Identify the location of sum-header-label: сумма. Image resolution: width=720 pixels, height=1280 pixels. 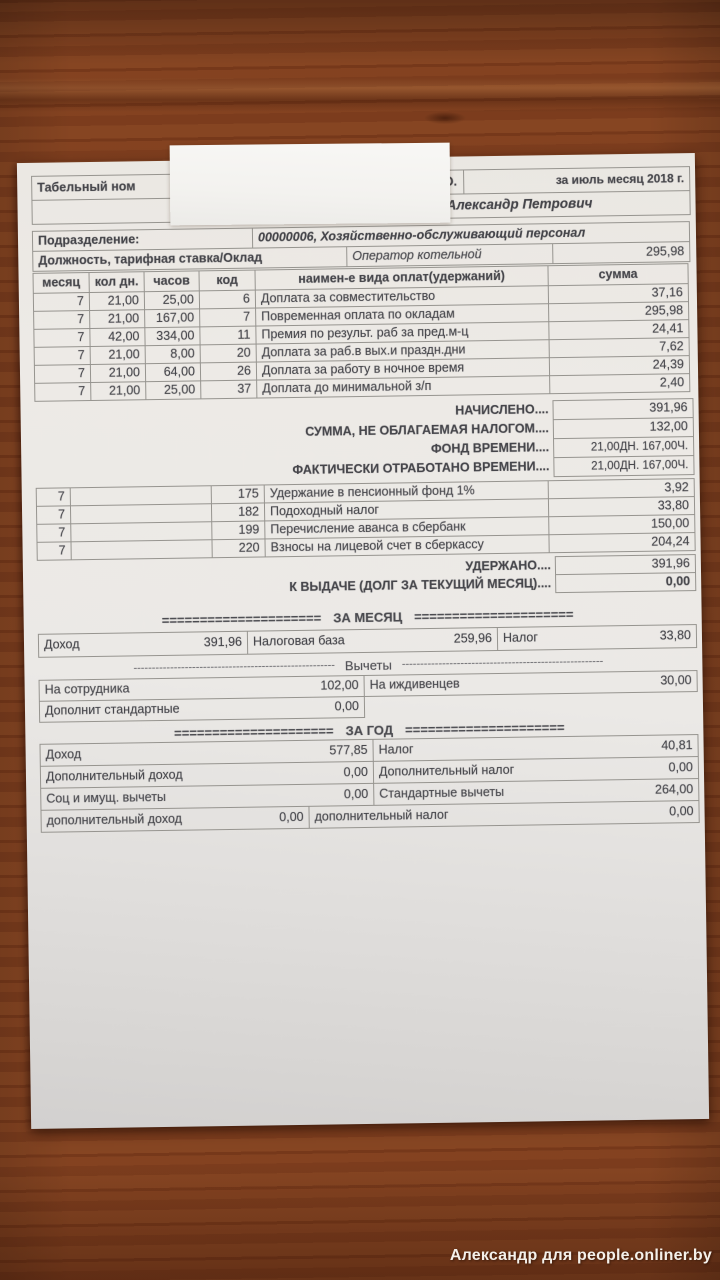
(618, 274).